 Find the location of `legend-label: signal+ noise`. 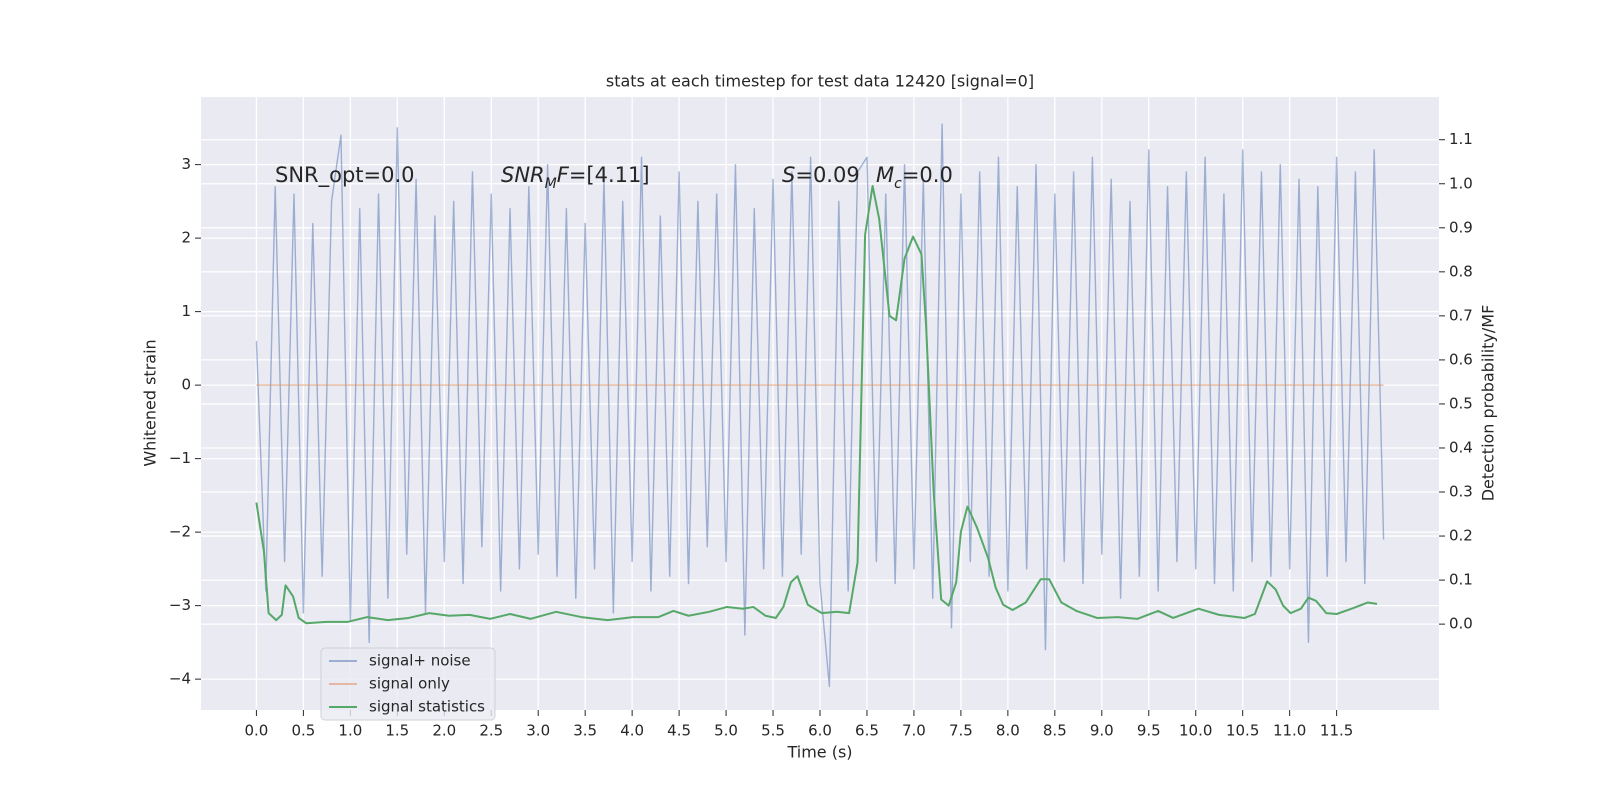

legend-label: signal+ noise is located at coordinates (420, 661).